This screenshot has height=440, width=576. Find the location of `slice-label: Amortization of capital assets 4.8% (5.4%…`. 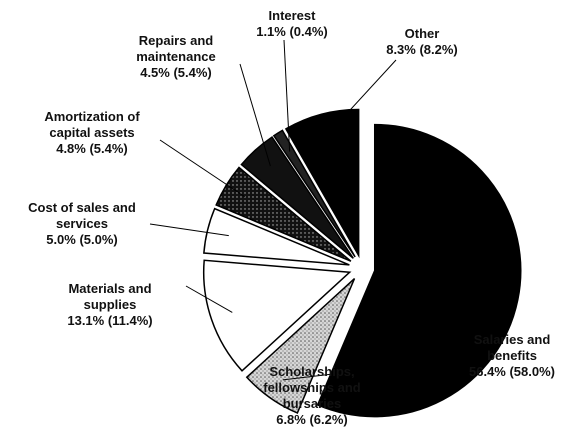

slice-label: Amortization of capital assets 4.8% (5.4%… is located at coordinates (92, 133).